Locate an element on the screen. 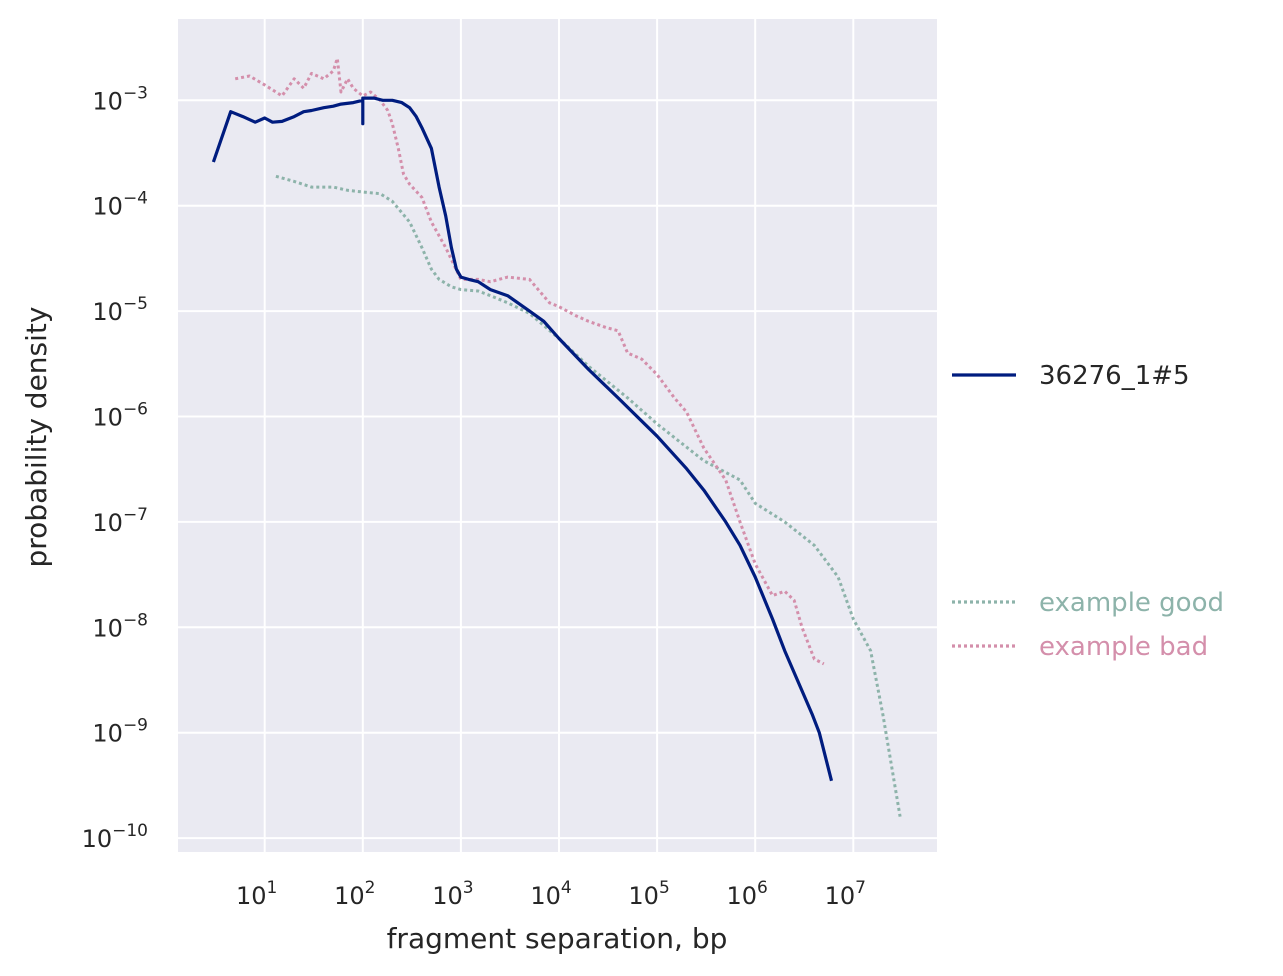 The height and width of the screenshot is (976, 1283). x-tick-label: 10¹ is located at coordinates (256, 894).